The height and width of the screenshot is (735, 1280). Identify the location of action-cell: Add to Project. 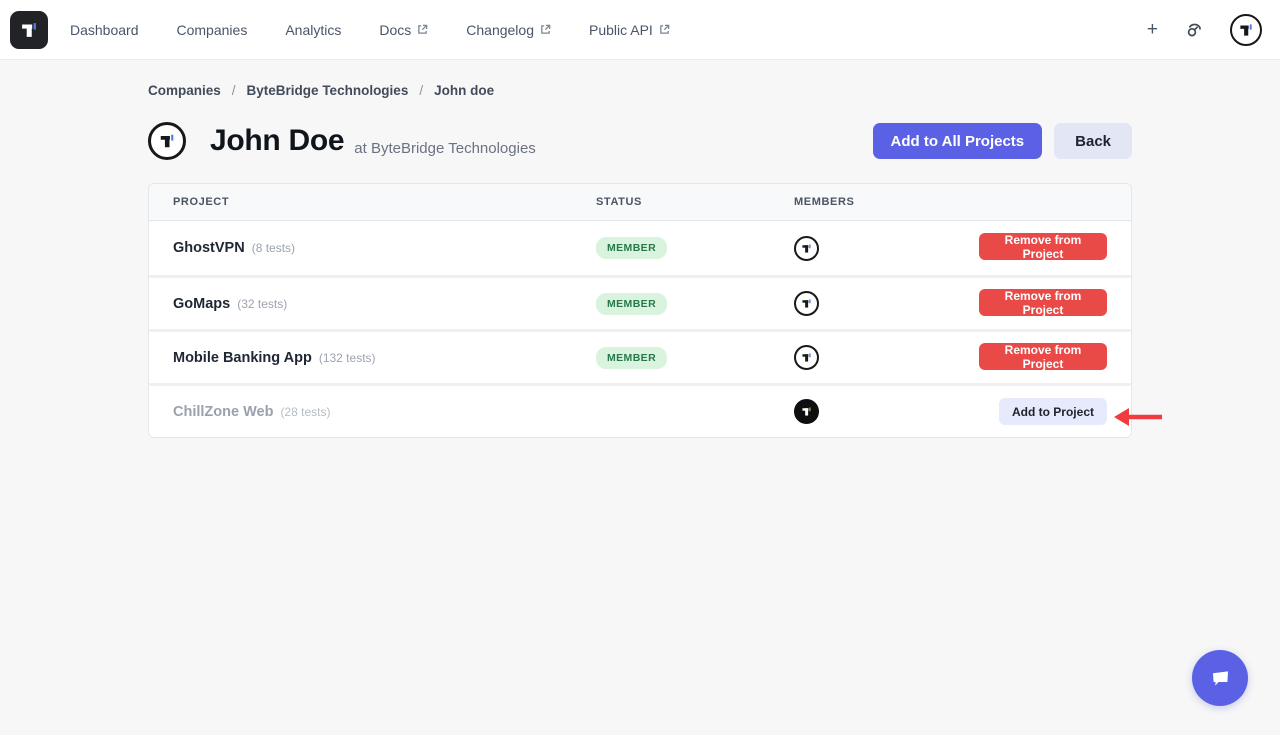
(1052, 411).